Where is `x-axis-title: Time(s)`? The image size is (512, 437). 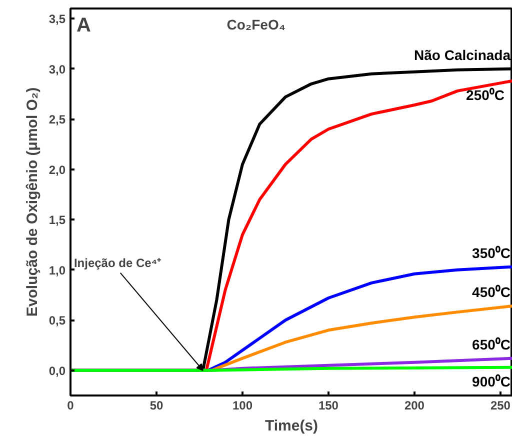
x-axis-title: Time(s) is located at coordinates (291, 426).